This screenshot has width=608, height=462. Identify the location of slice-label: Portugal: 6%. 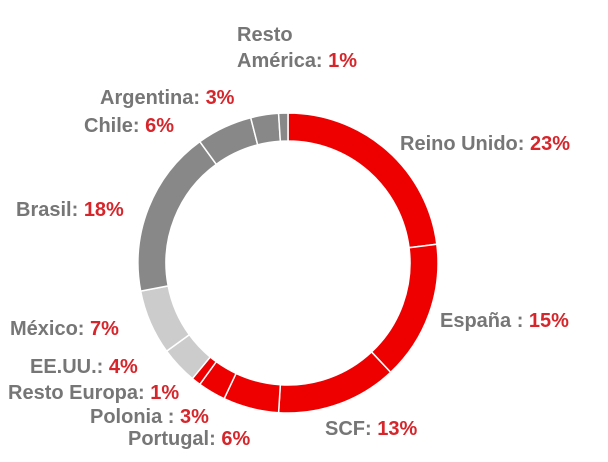
(189, 439).